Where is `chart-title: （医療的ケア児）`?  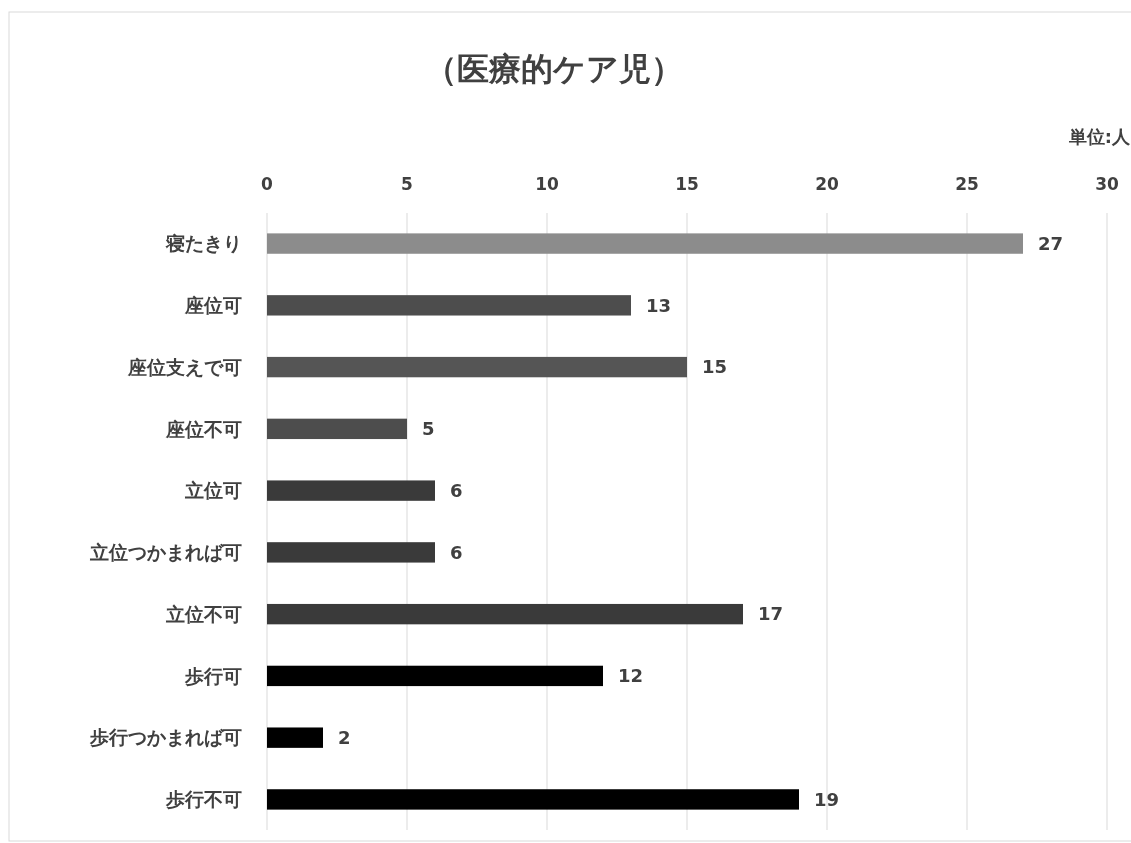
chart-title: （医療的ケア児） is located at coordinates (553, 69).